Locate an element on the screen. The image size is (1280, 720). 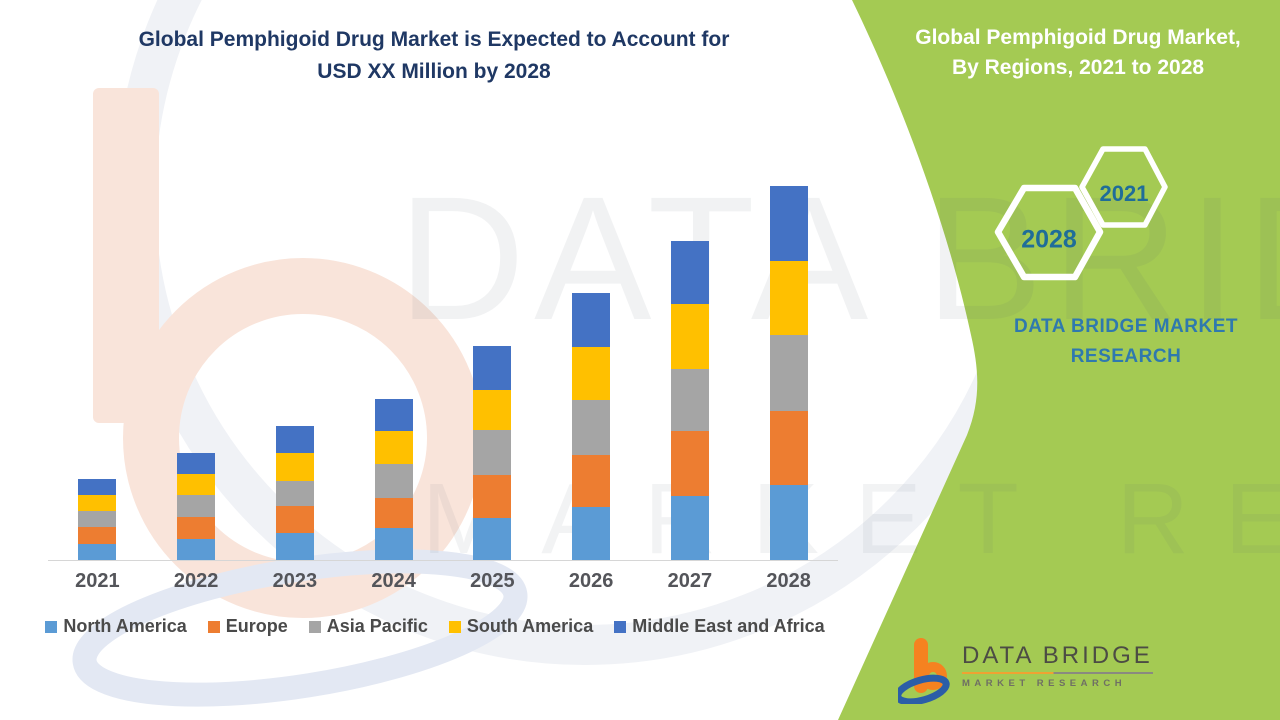
bar-slot-2022 is located at coordinates (196, 280).